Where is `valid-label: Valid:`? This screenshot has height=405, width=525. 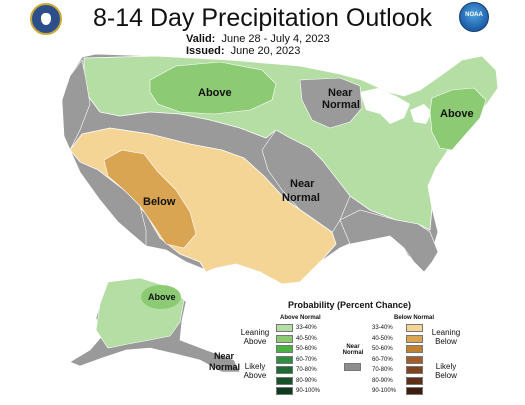
valid-label: Valid: is located at coordinates (201, 39).